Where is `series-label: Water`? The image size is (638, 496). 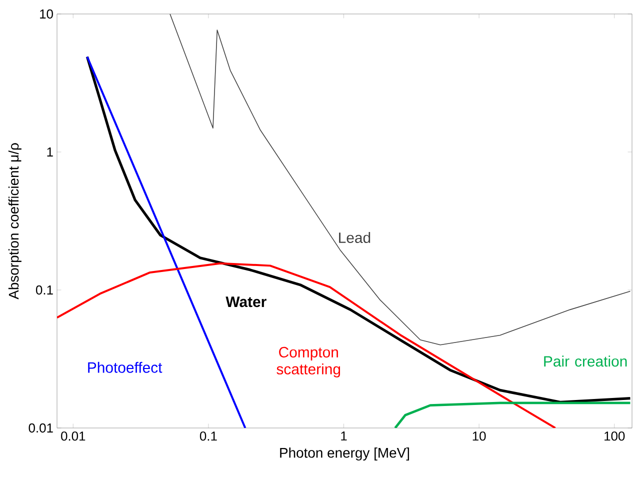
series-label: Water is located at coordinates (246, 302).